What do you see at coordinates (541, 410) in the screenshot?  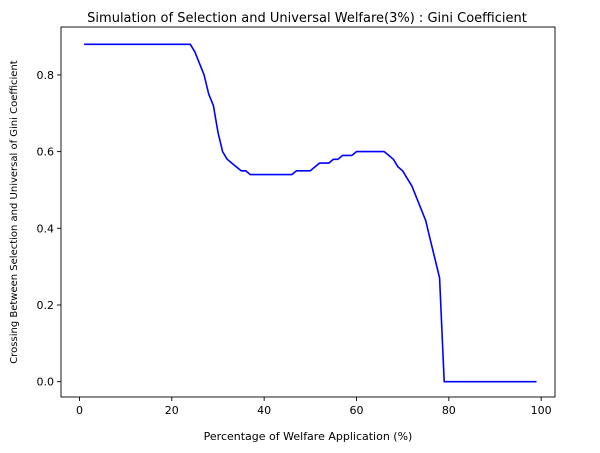 I see `x-tick-label: 100` at bounding box center [541, 410].